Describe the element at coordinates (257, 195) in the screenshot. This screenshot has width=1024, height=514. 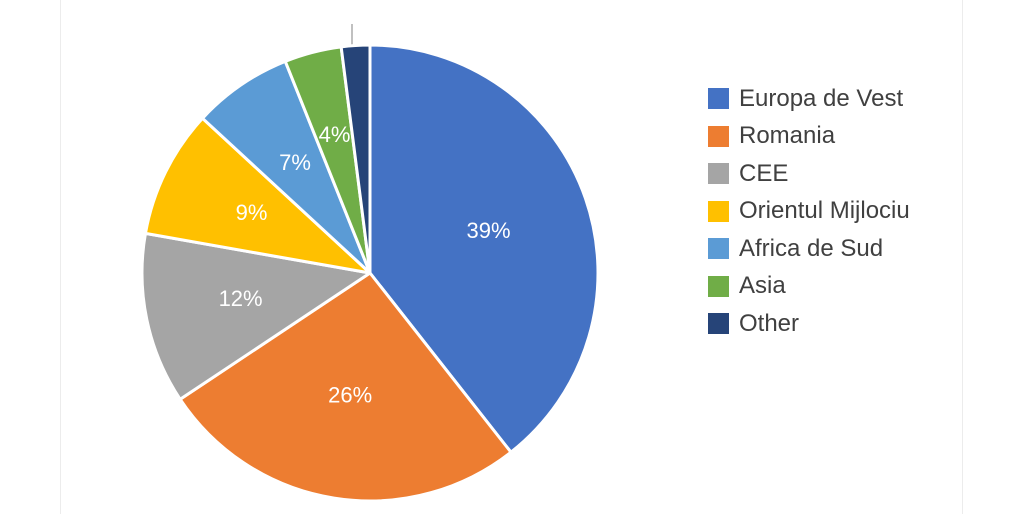
I see `pie-slice-orientul-mijlociu` at that location.